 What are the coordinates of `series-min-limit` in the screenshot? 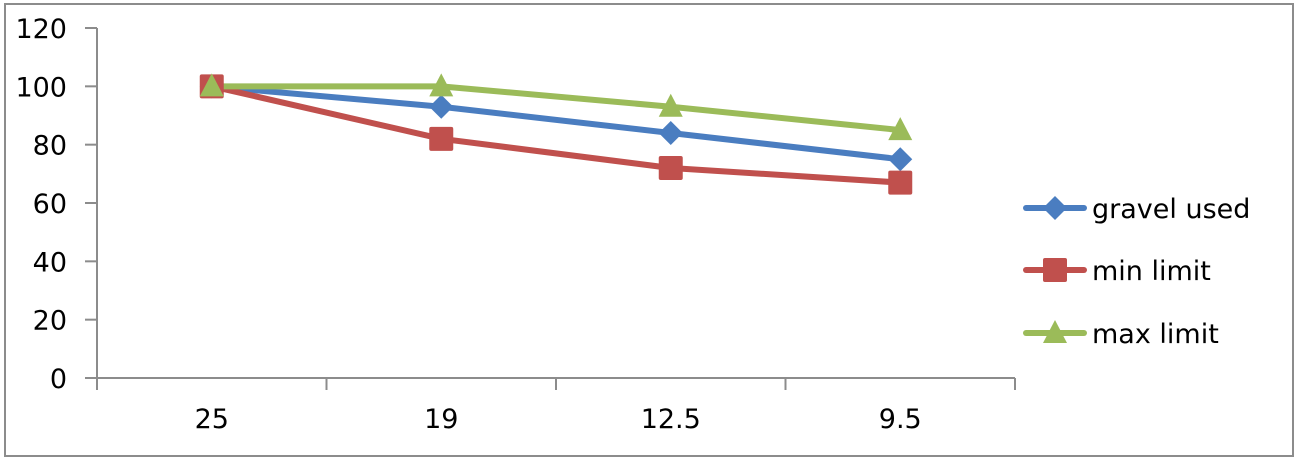 It's located at (556, 134).